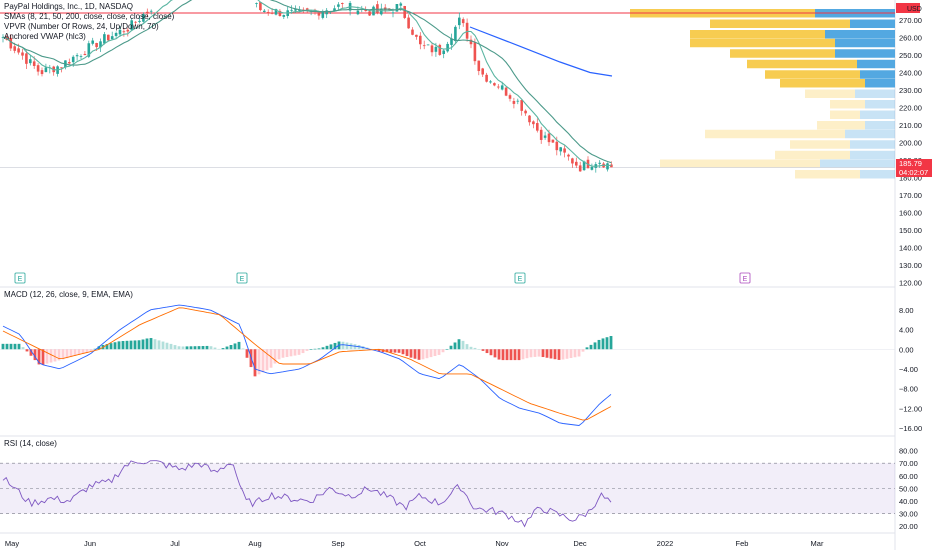  I want to click on price-tick-label: 120.00, so click(910, 283).